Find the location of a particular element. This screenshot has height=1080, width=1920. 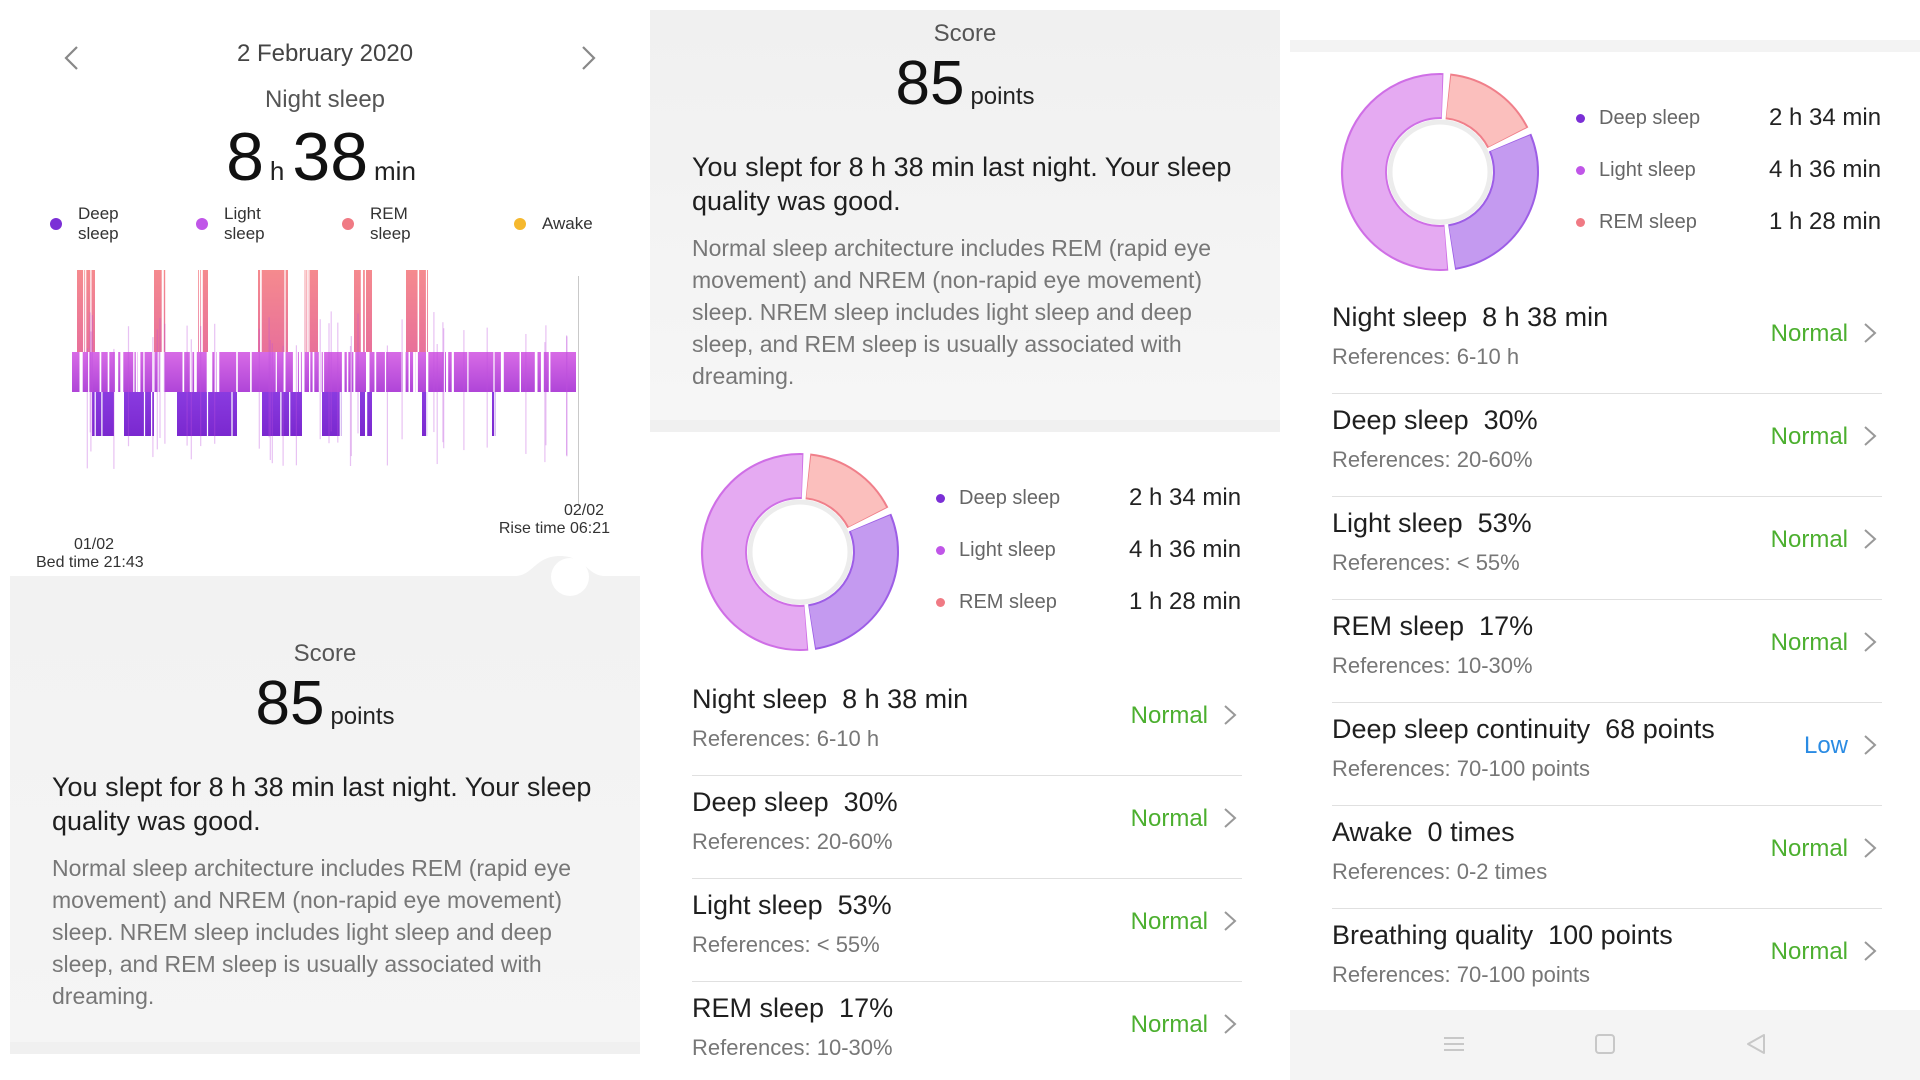

metric-title: REM sleep 17% is located at coordinates (793, 1008).